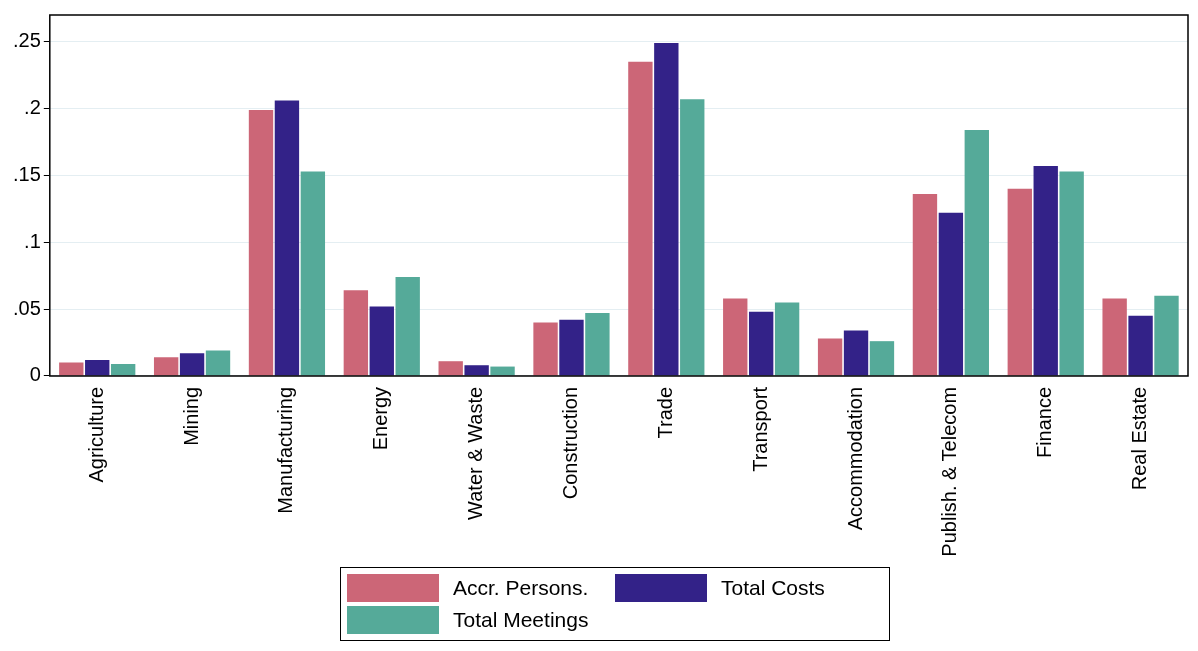 The width and height of the screenshot is (1198, 651). What do you see at coordinates (569, 443) in the screenshot?
I see `x-tick-label: Construction` at bounding box center [569, 443].